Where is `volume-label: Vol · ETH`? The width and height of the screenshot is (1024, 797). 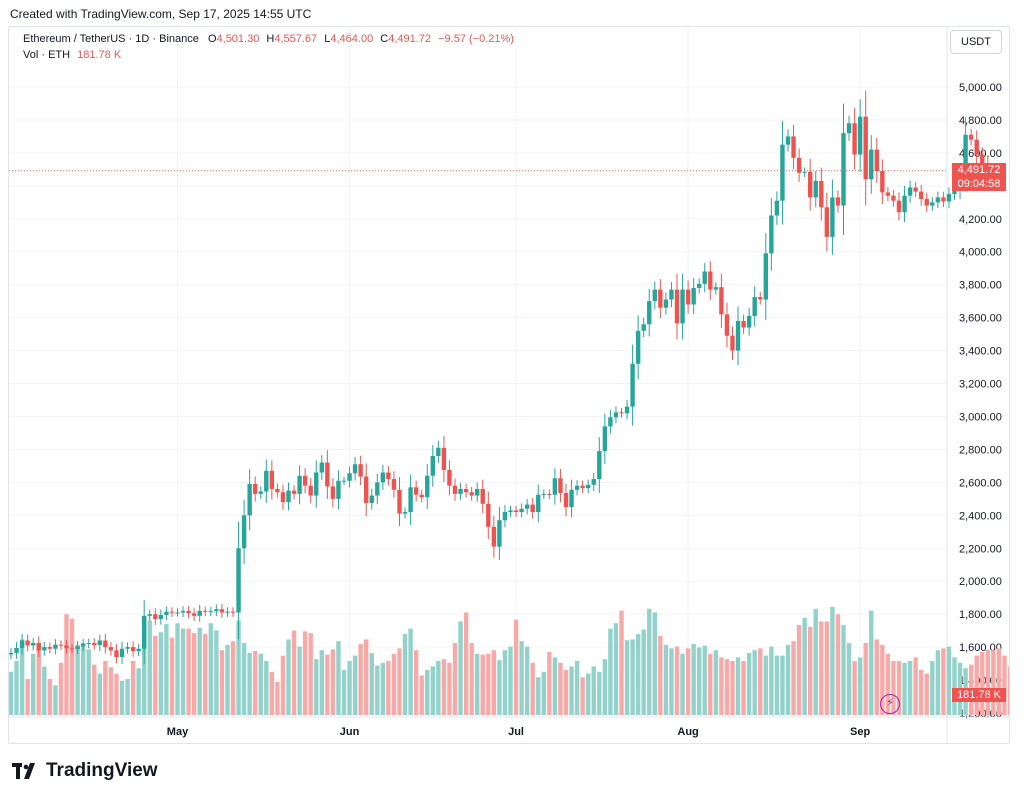 volume-label: Vol · ETH is located at coordinates (47, 55).